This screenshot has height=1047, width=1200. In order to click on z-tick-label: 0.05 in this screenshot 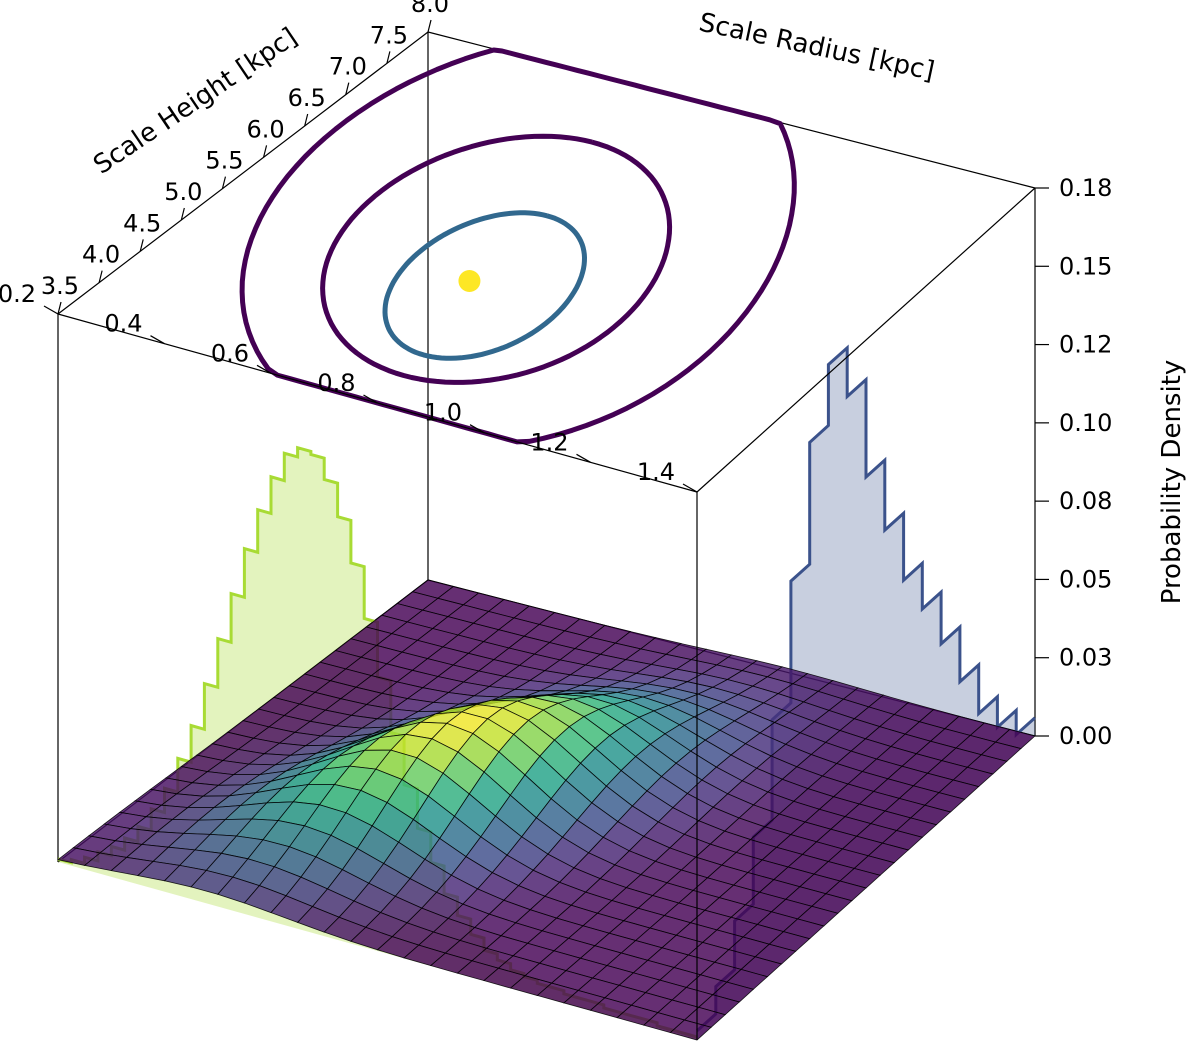, I will do `click(1085, 579)`.